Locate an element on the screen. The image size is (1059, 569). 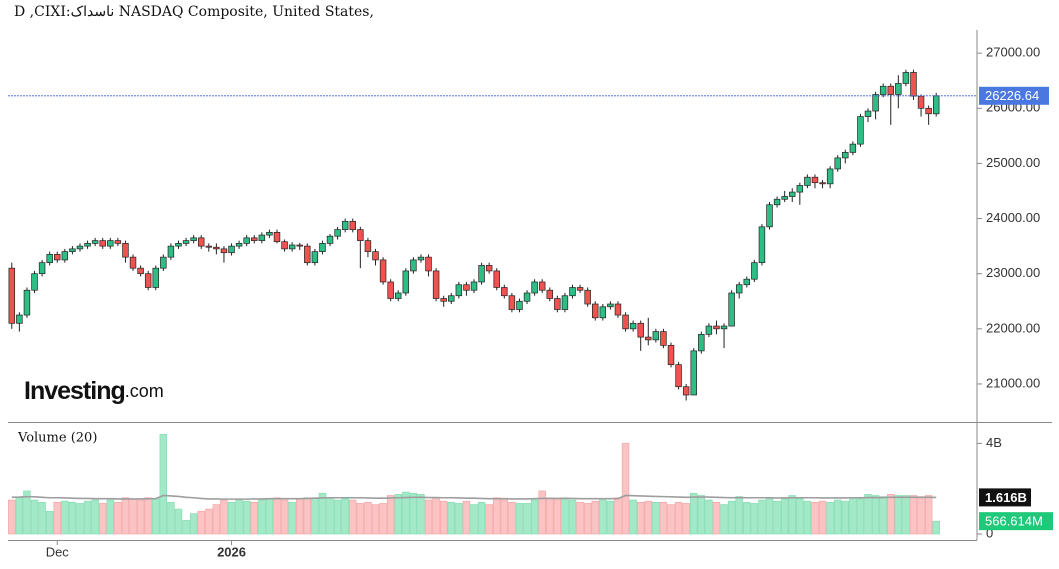
volume-ma-label: 1.616B is located at coordinates (1006, 497).